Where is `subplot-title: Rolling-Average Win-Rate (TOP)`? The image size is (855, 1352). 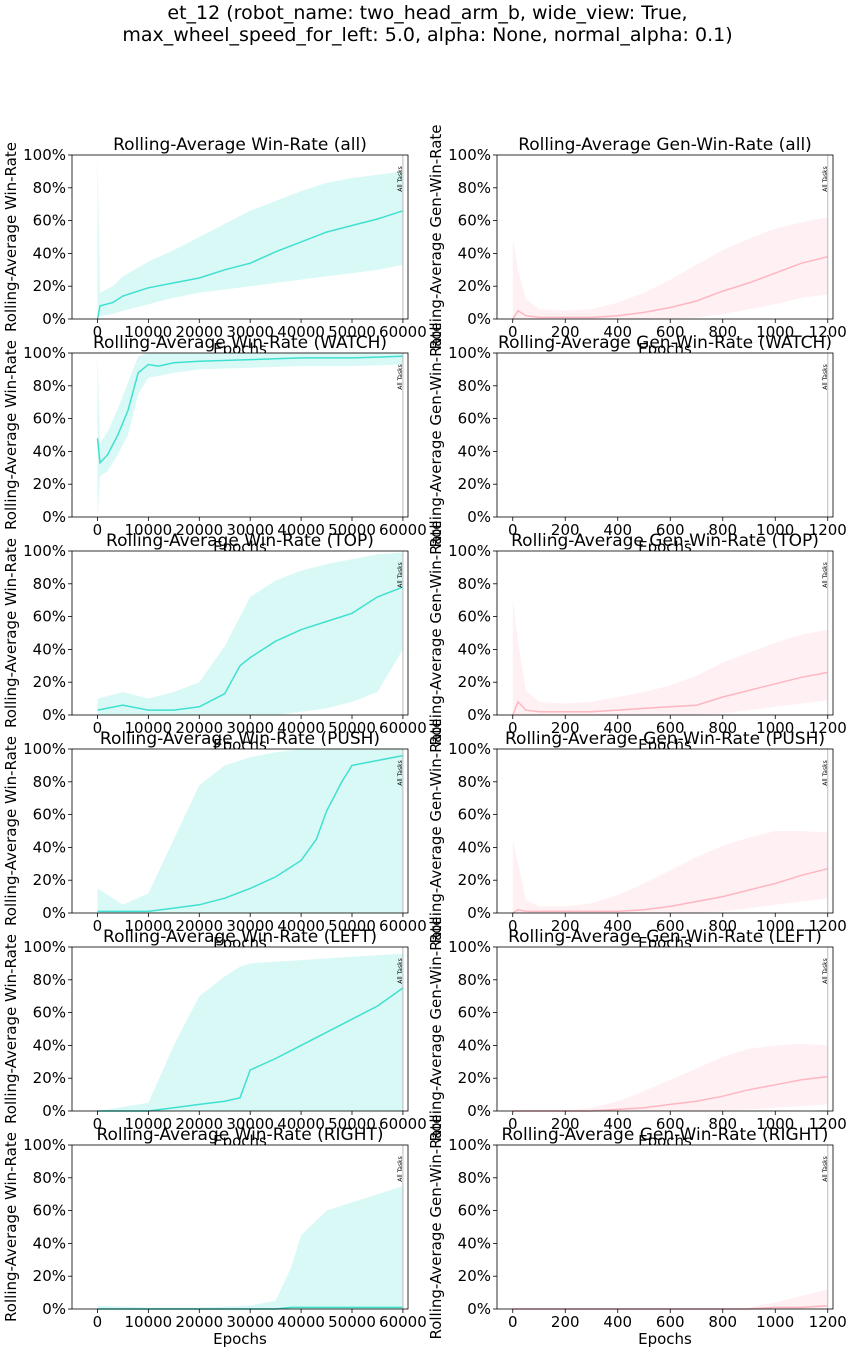
subplot-title: Rolling-Average Win-Rate (TOP) is located at coordinates (240, 541).